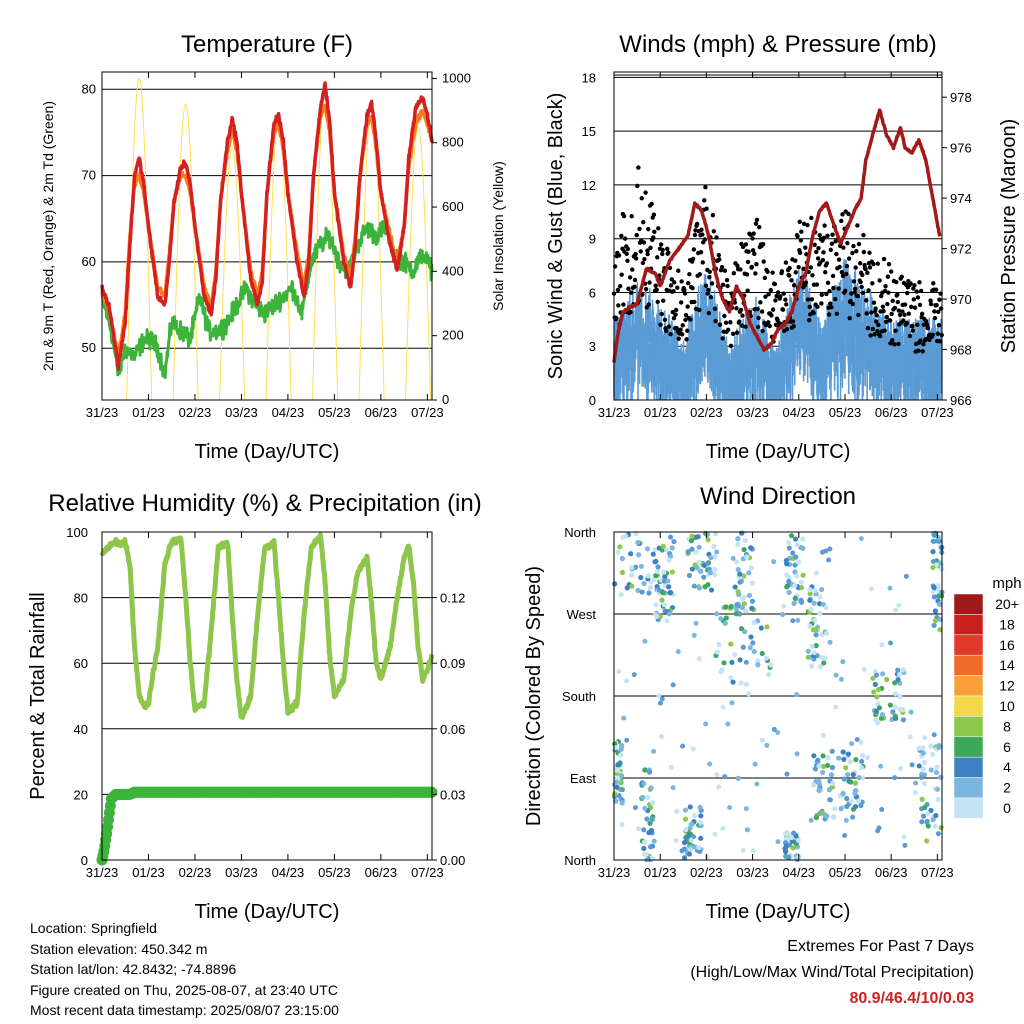 This screenshot has height=1024, width=1024. What do you see at coordinates (968, 727) in the screenshot?
I see `colorbar-swatch` at bounding box center [968, 727].